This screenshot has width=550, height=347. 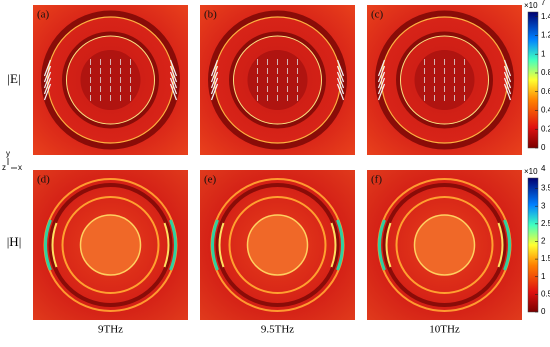 What do you see at coordinates (545, 223) in the screenshot?
I see `colorbar-tick-label: 2.5` at bounding box center [545, 223].